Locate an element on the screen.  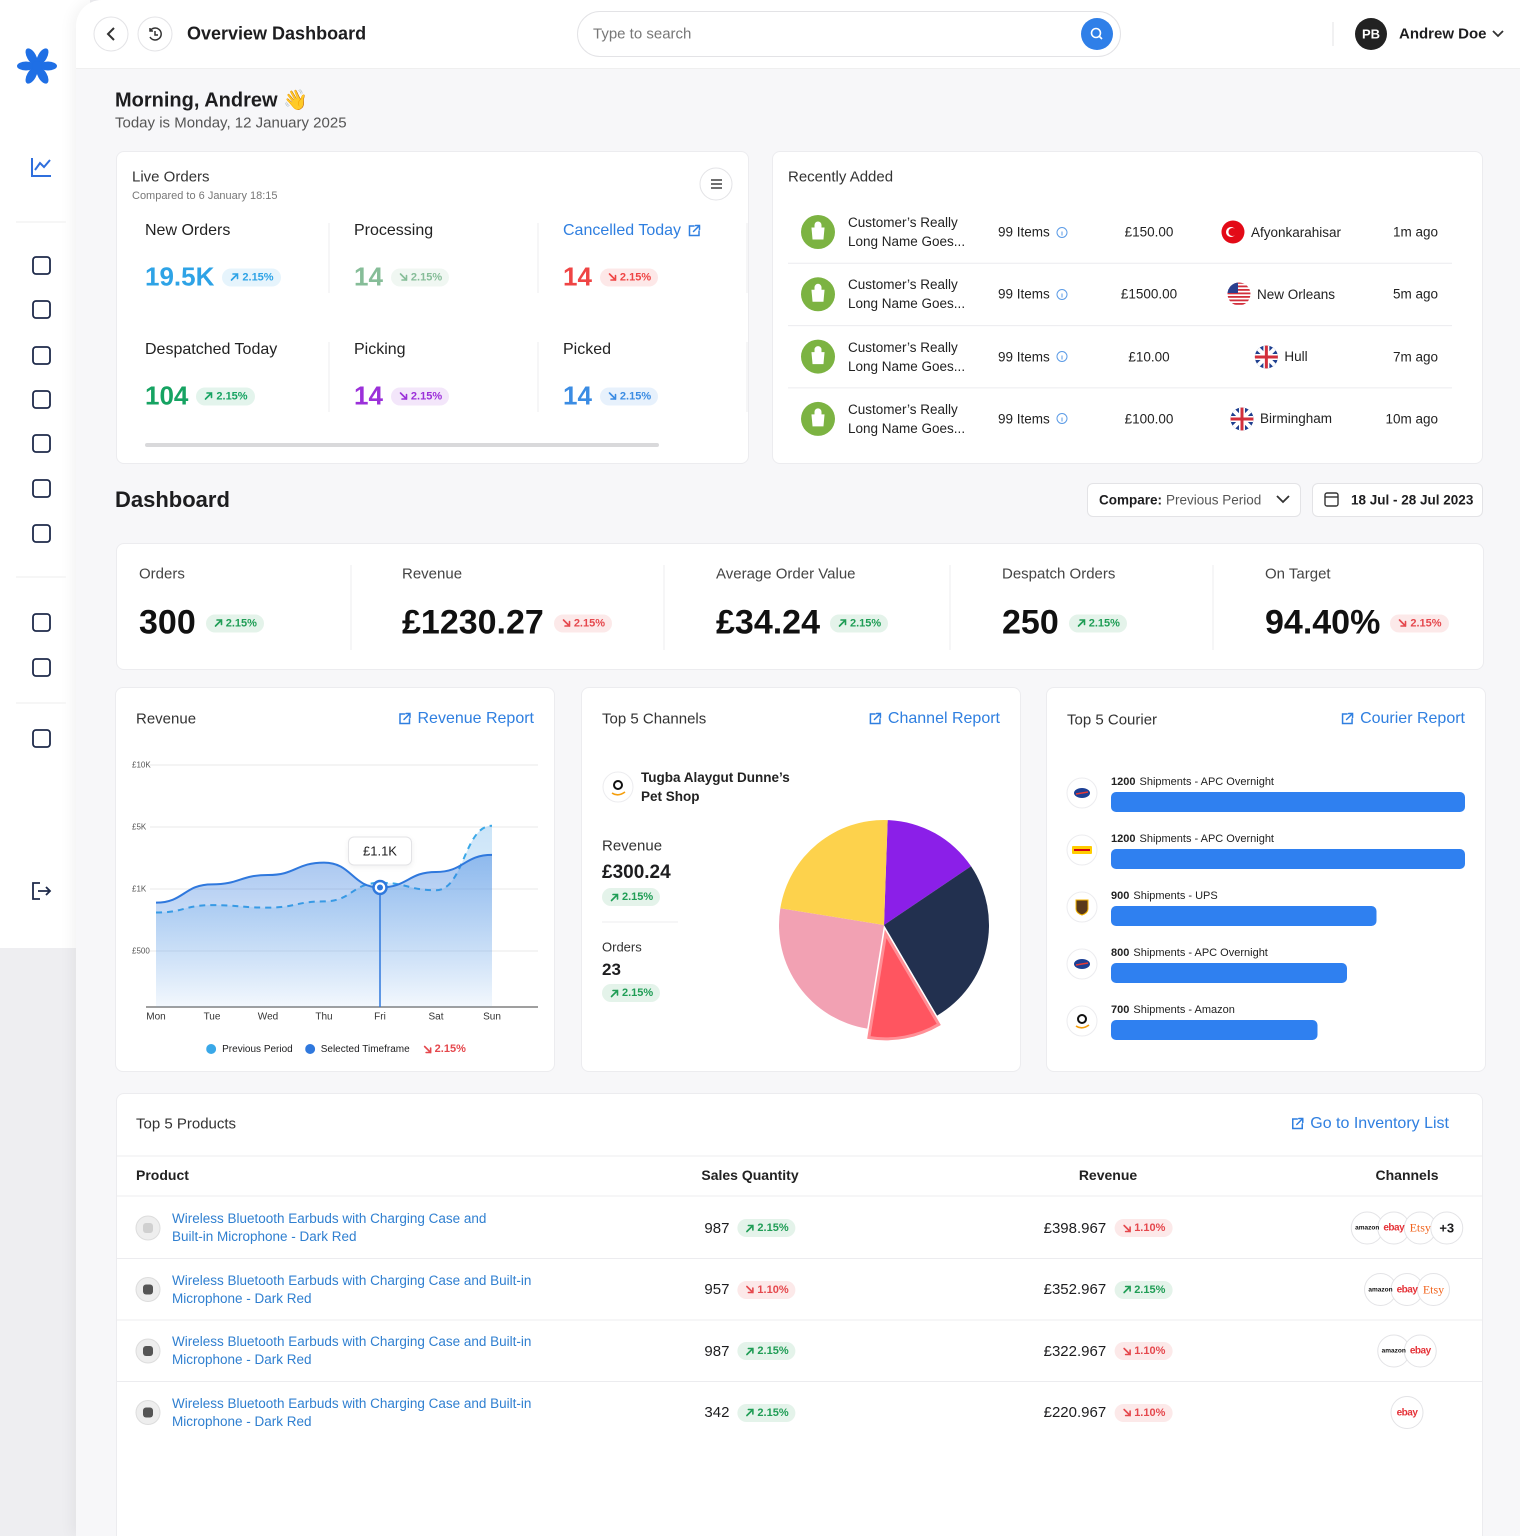
stat-label: Despatched Today is located at coordinates (211, 349).